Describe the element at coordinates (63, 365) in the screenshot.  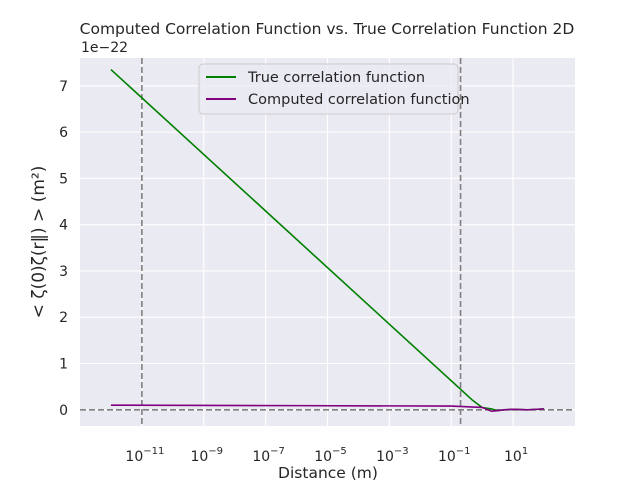
I see `y-tick-label-1: 1` at that location.